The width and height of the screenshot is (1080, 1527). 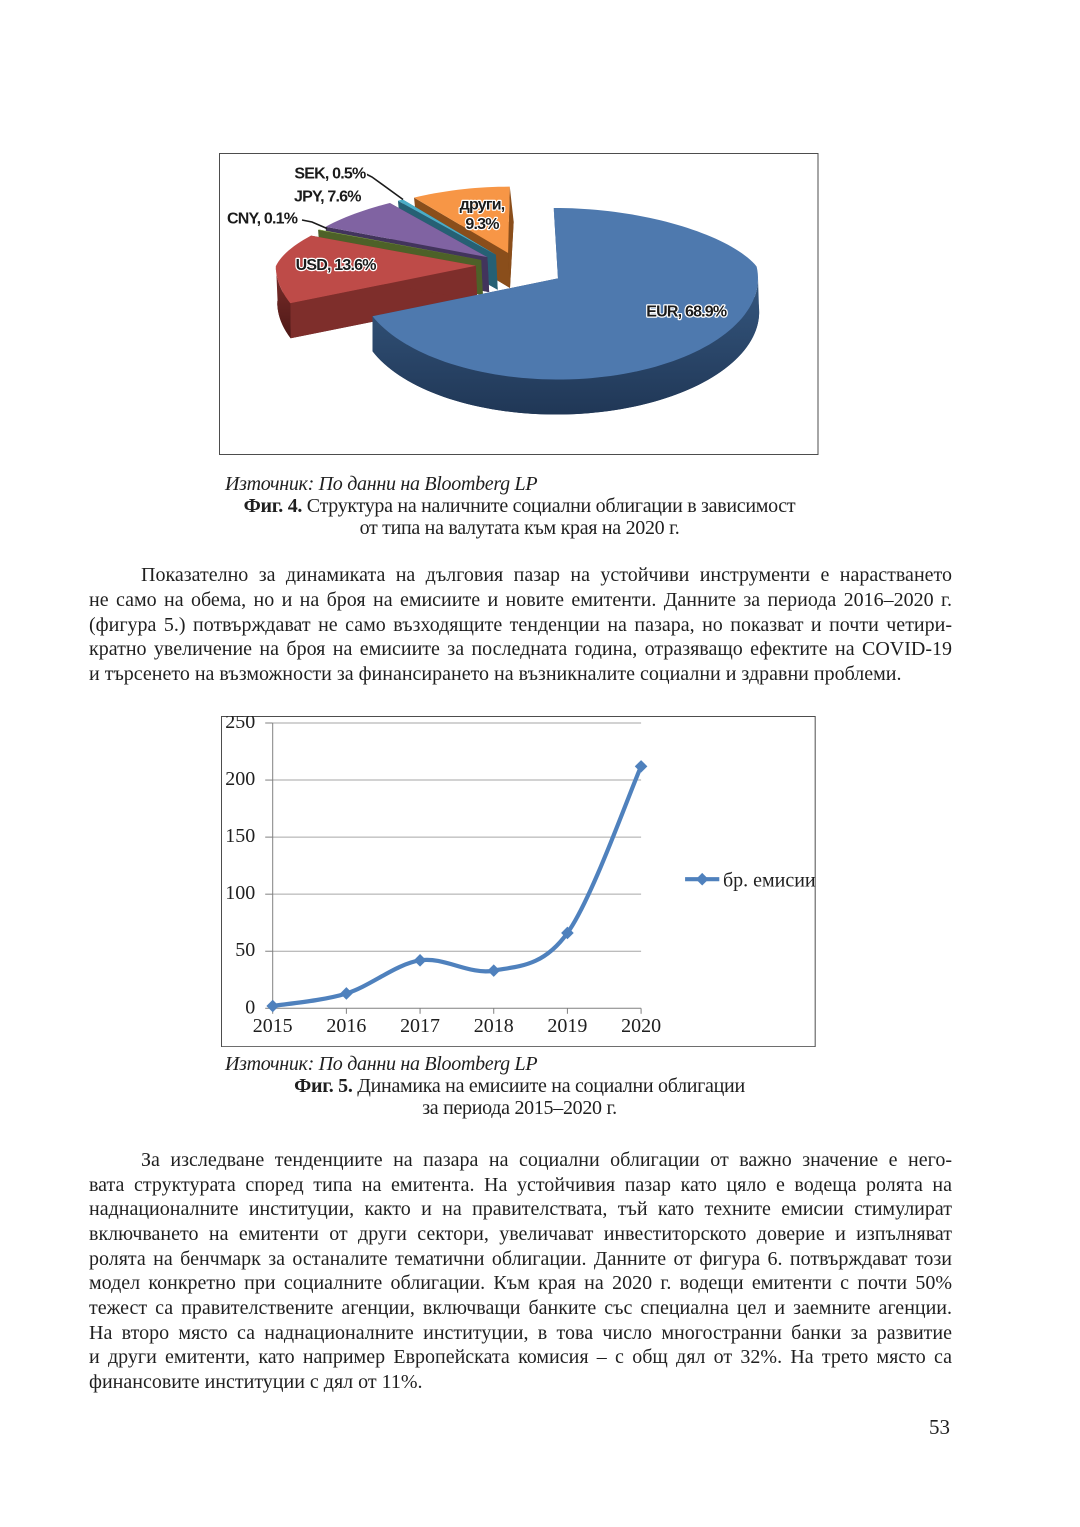 What do you see at coordinates (641, 1025) in the screenshot?
I see `svg-text: 2020` at bounding box center [641, 1025].